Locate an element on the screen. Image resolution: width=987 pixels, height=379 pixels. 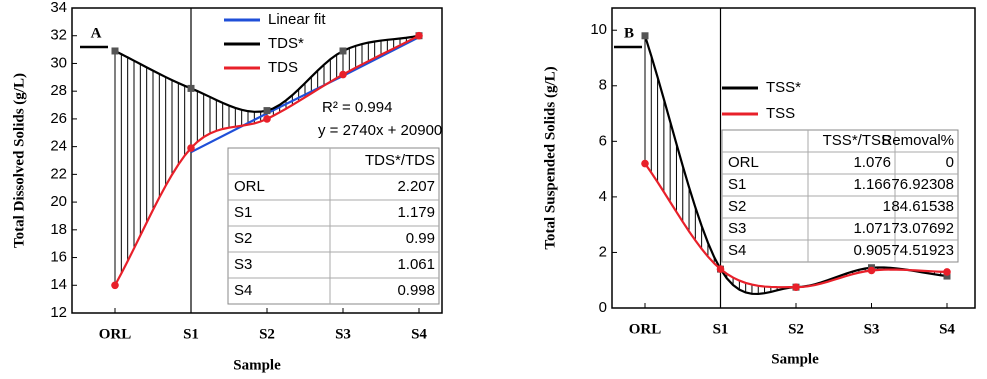
legend-label: TSS is located at coordinates (780, 113).